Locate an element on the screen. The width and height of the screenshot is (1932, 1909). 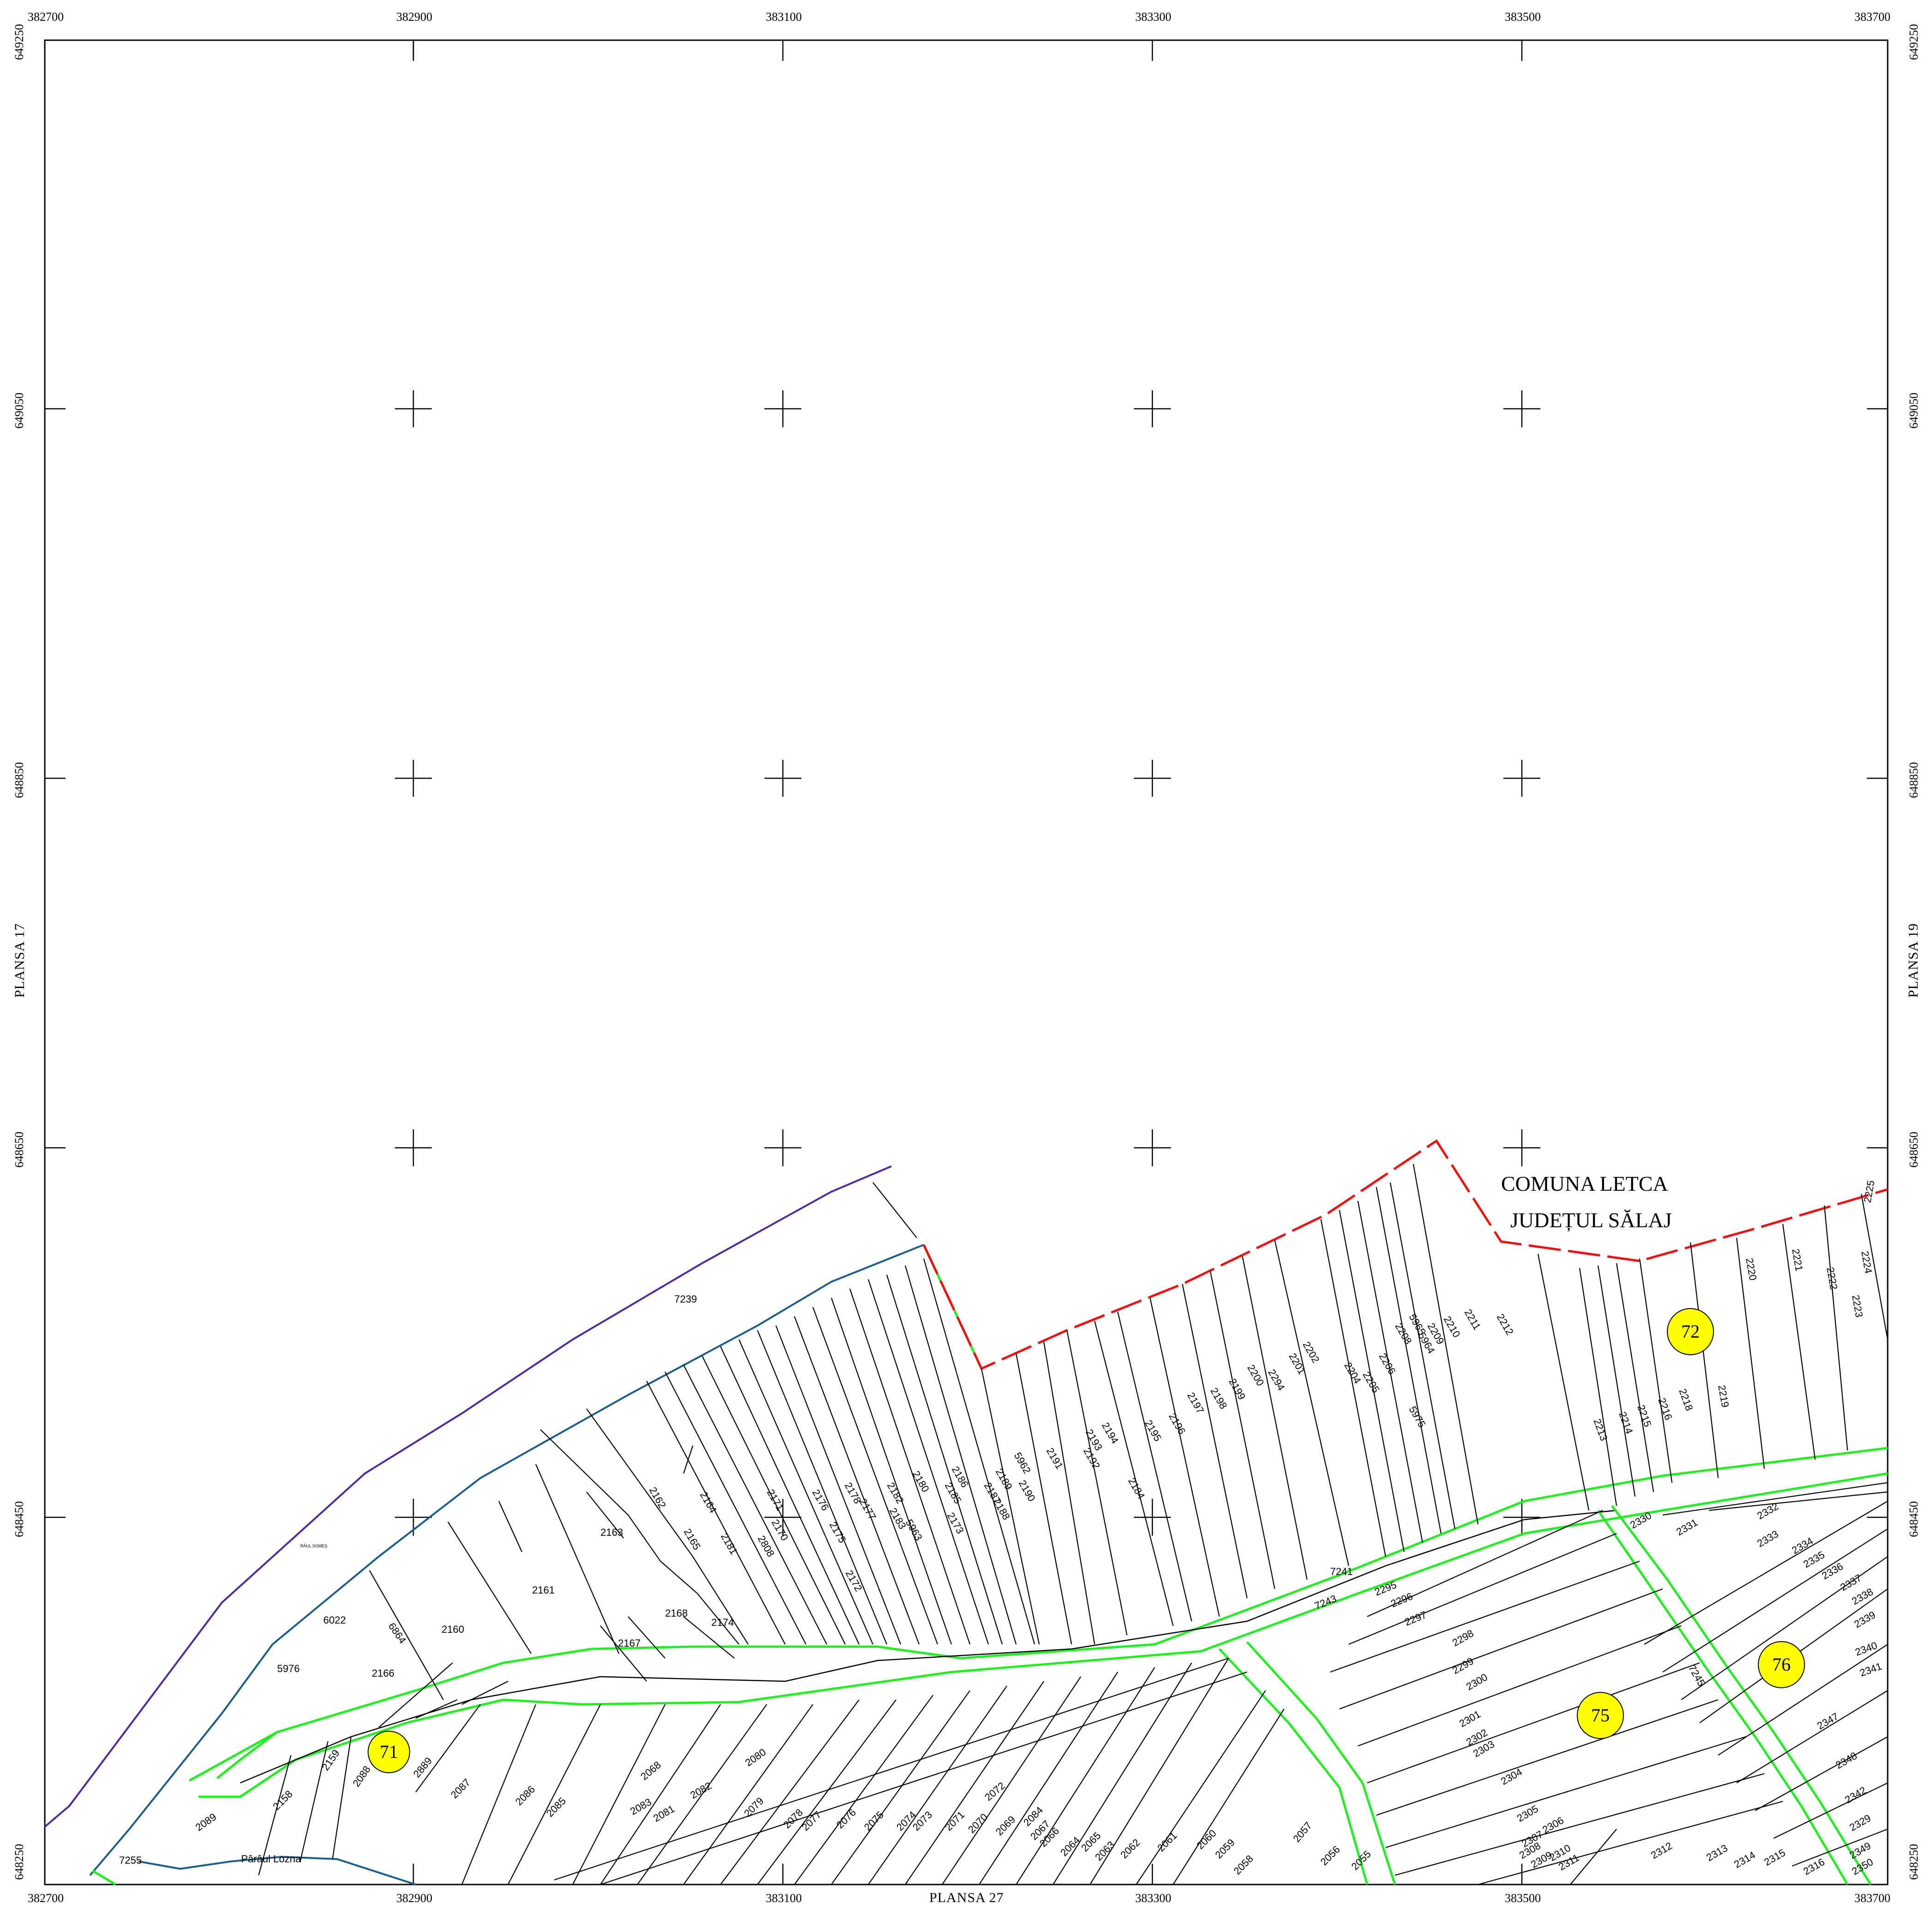
parcel-label: 2057 is located at coordinates (1302, 1832).